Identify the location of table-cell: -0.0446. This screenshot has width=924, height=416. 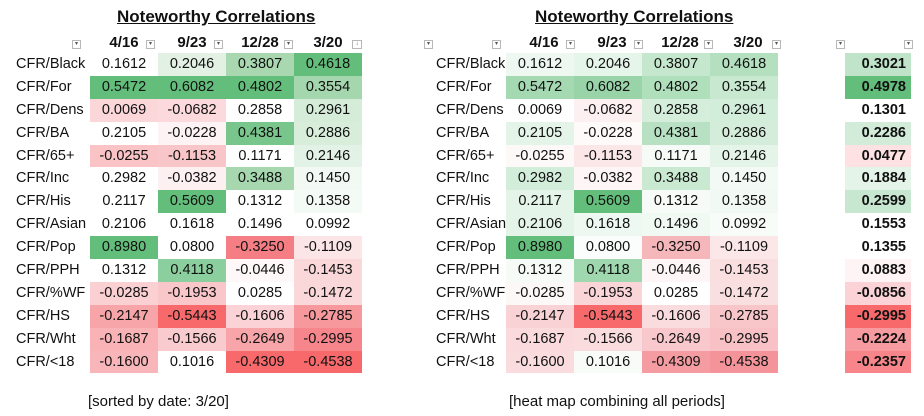
(260, 270).